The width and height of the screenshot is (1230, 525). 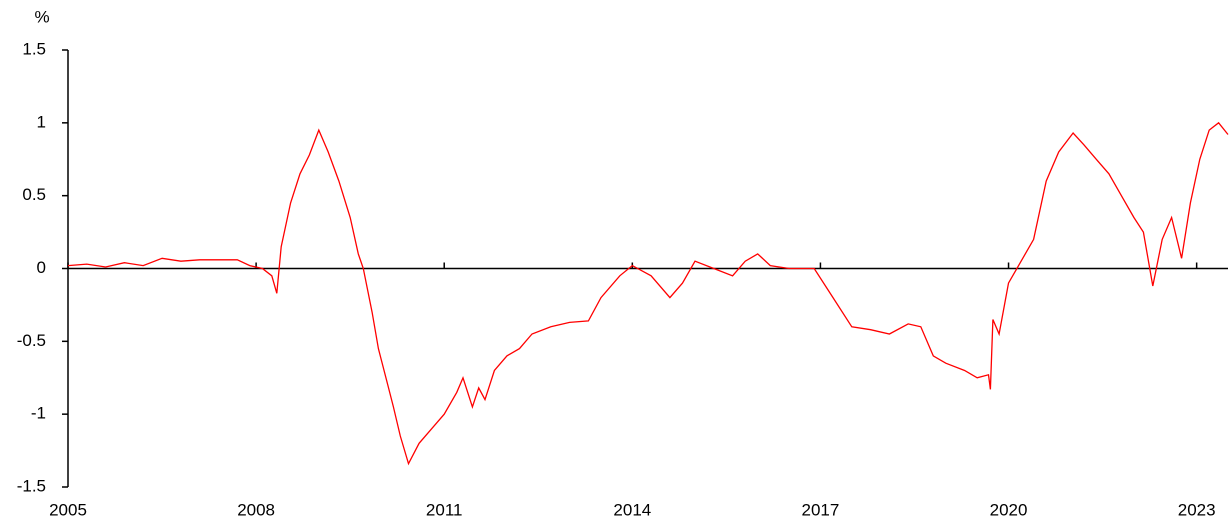 I want to click on x-tick-label: 2017, so click(x=821, y=509).